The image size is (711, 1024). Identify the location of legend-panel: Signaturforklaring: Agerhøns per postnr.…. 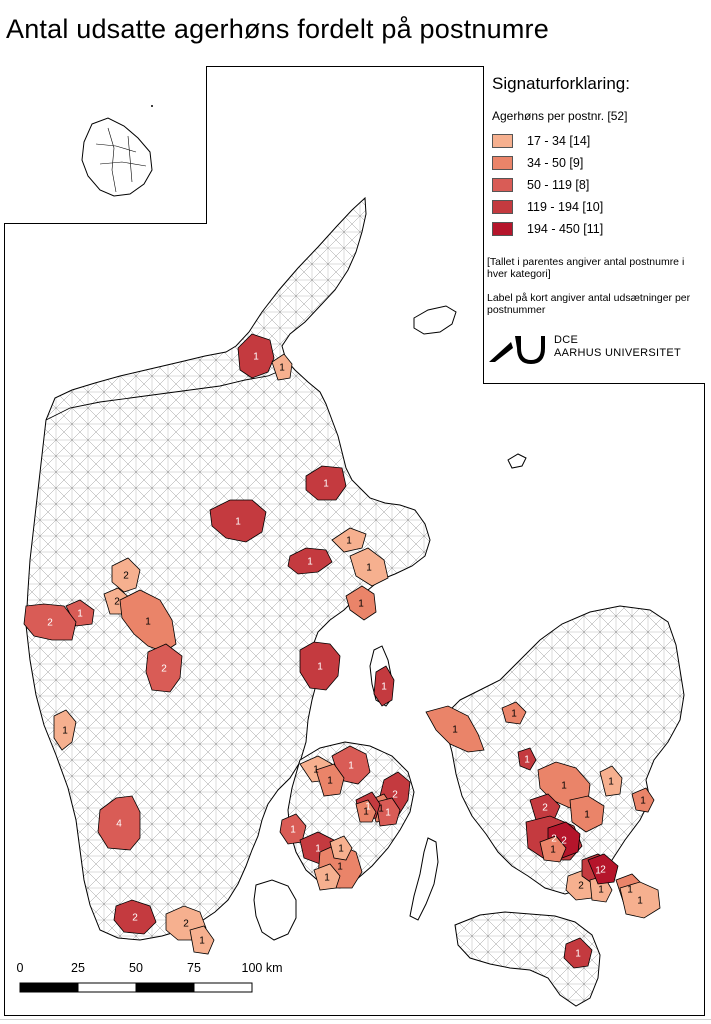
(594, 225).